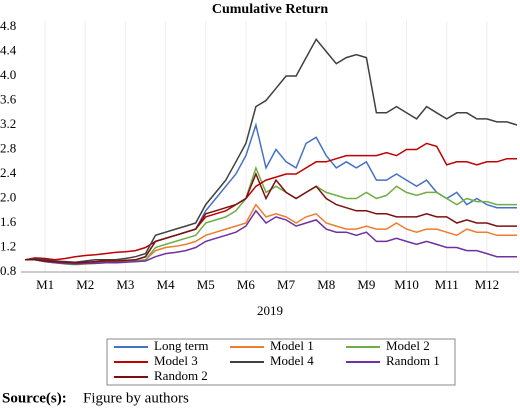 The width and height of the screenshot is (520, 412). Describe the element at coordinates (408, 345) in the screenshot. I see `legend-label: Model 2` at that location.